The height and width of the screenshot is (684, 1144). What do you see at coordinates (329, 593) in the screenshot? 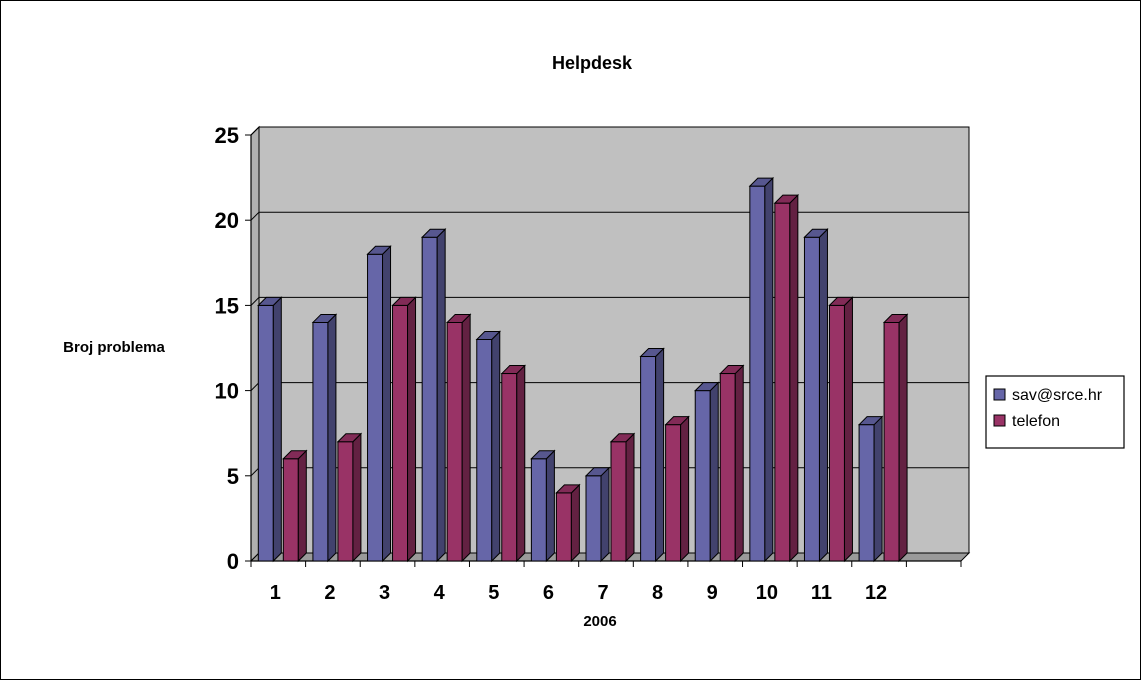
I see `x-tick-label: 2` at bounding box center [329, 593].